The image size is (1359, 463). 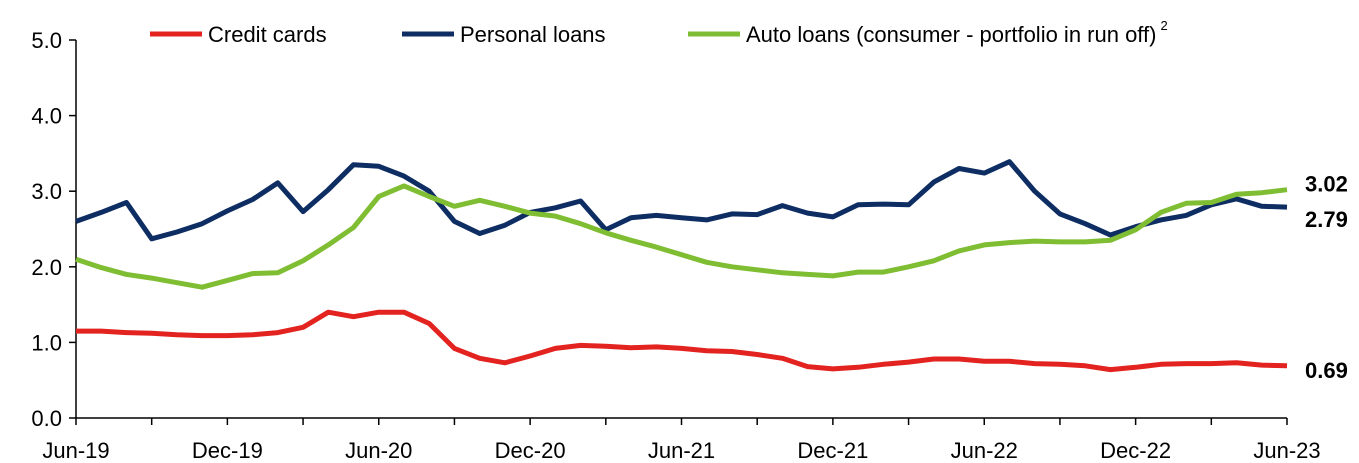 I want to click on x-tick-label: Jun-21, so click(x=681, y=450).